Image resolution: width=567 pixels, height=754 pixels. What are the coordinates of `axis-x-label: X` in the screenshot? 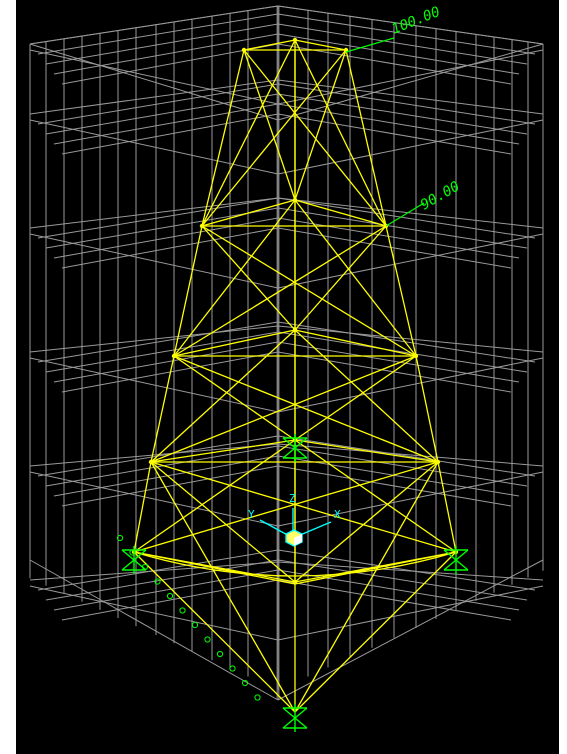 It's located at (337, 514).